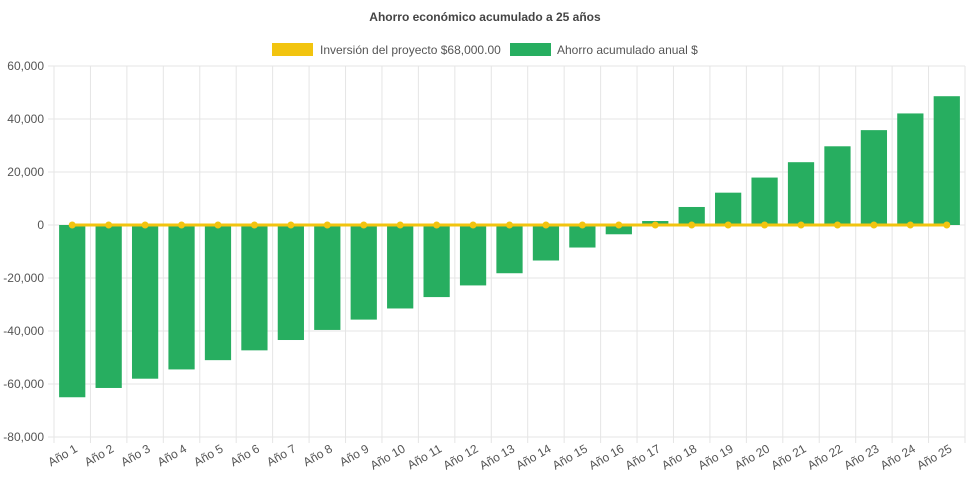 Image resolution: width=971 pixels, height=485 pixels. Describe the element at coordinates (208, 455) in the screenshot. I see `x-tick-label: Año 5` at that location.